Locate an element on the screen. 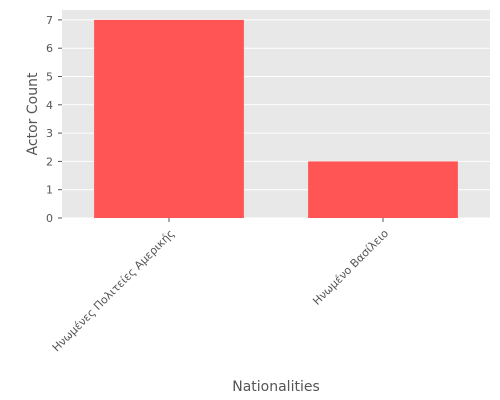 The width and height of the screenshot is (500, 400). y-tick-label: 0 is located at coordinates (49, 218).